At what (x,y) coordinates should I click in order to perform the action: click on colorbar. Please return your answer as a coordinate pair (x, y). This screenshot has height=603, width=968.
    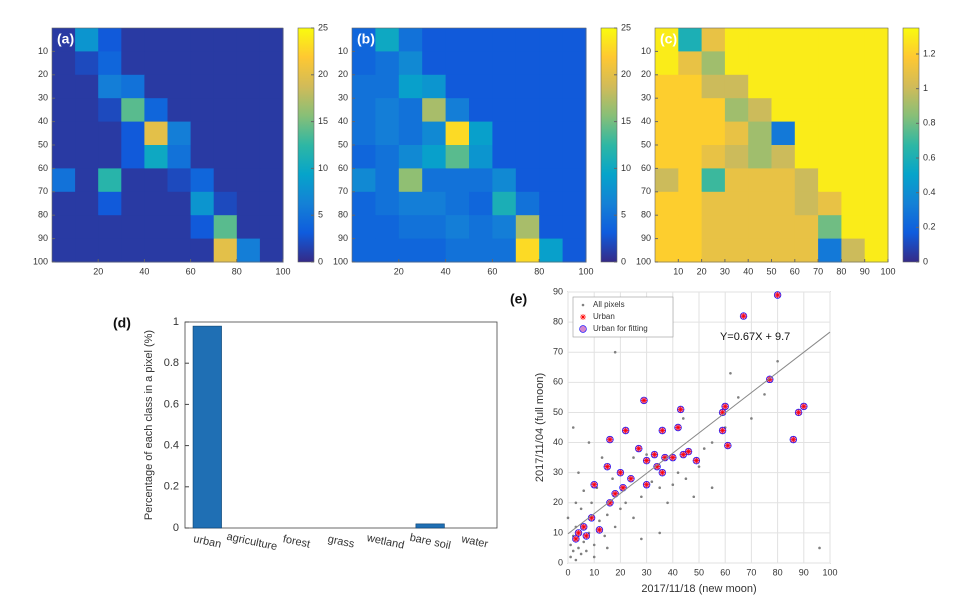
    Looking at the image, I should click on (911, 145).